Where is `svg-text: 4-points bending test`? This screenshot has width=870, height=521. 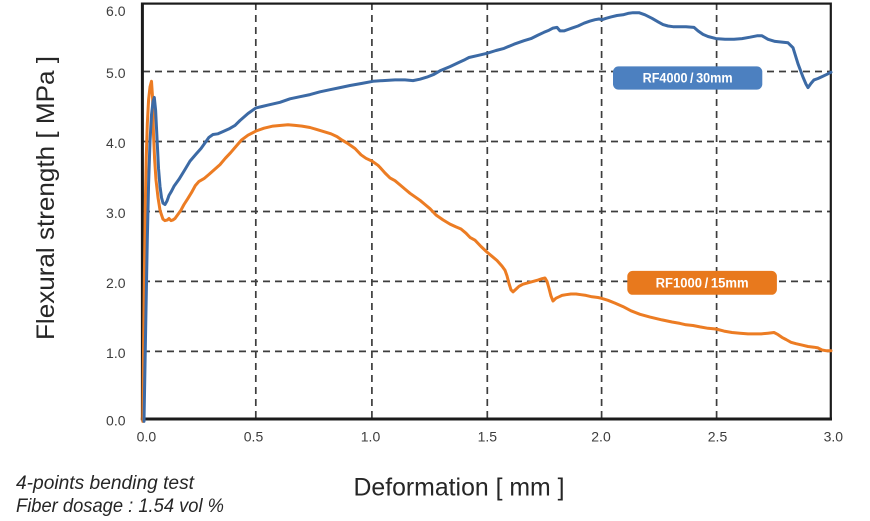 svg-text: 4-points bending test is located at coordinates (106, 483).